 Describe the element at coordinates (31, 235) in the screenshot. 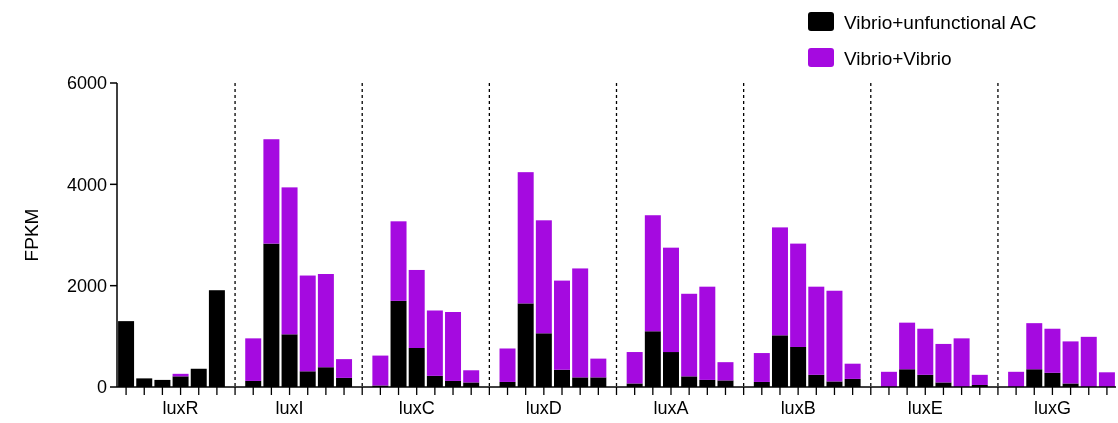

I see `y-axis-title: FPKM` at that location.